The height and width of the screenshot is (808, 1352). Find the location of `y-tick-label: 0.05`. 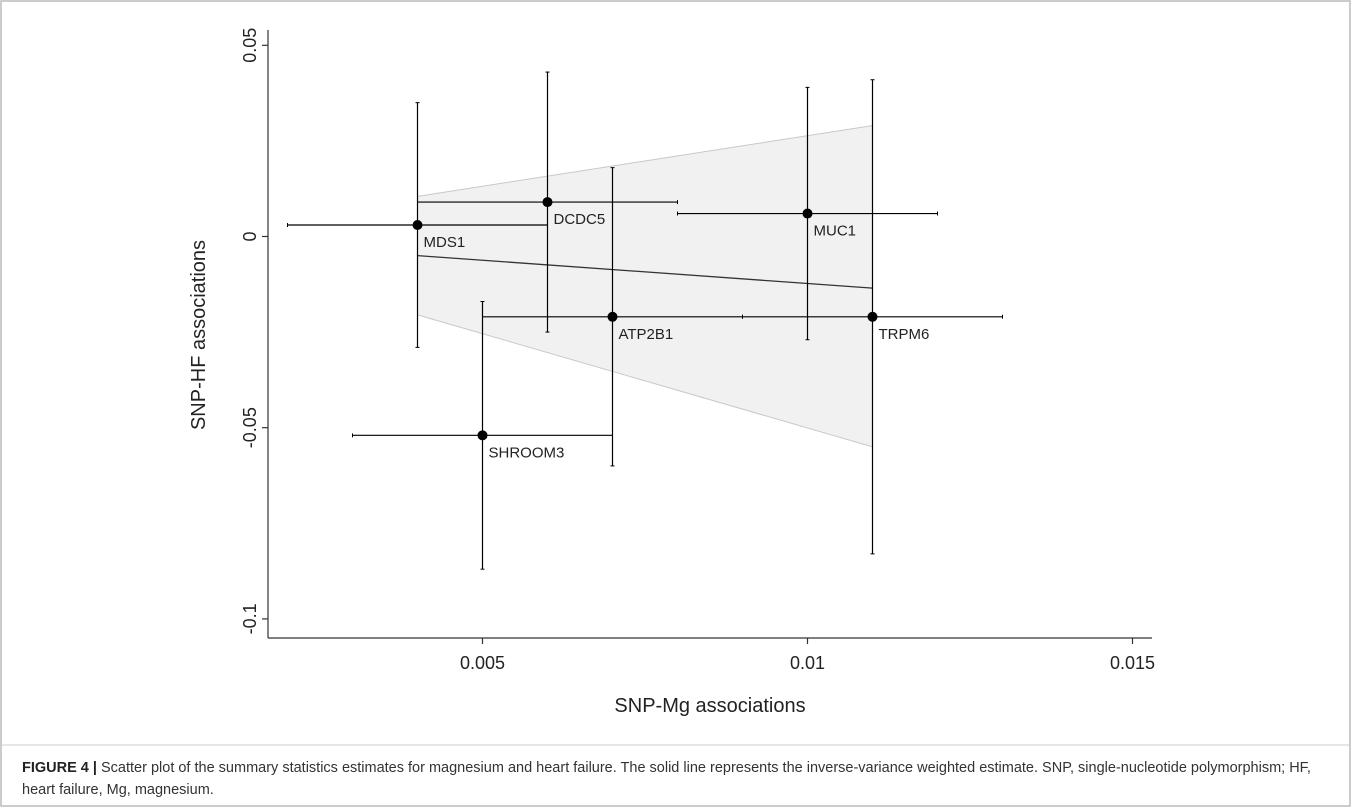

y-tick-label: 0.05 is located at coordinates (250, 45).